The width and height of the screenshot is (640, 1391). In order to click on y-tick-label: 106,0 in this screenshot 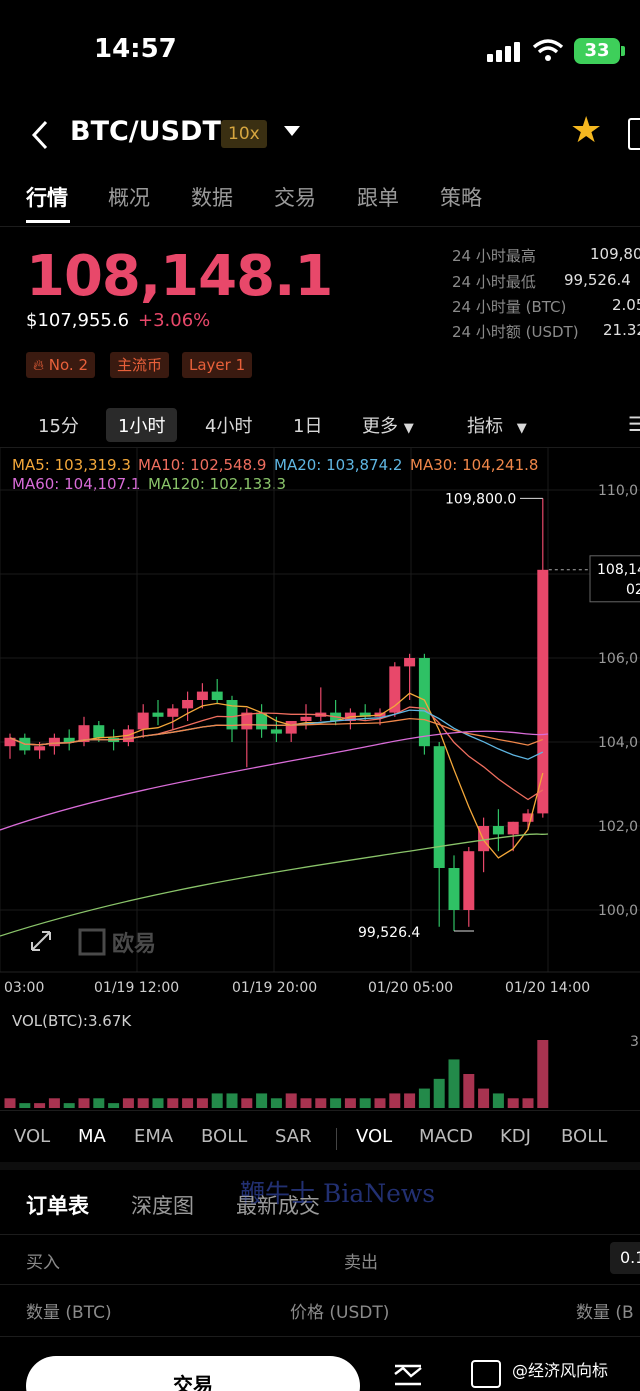, I will do `click(618, 659)`.